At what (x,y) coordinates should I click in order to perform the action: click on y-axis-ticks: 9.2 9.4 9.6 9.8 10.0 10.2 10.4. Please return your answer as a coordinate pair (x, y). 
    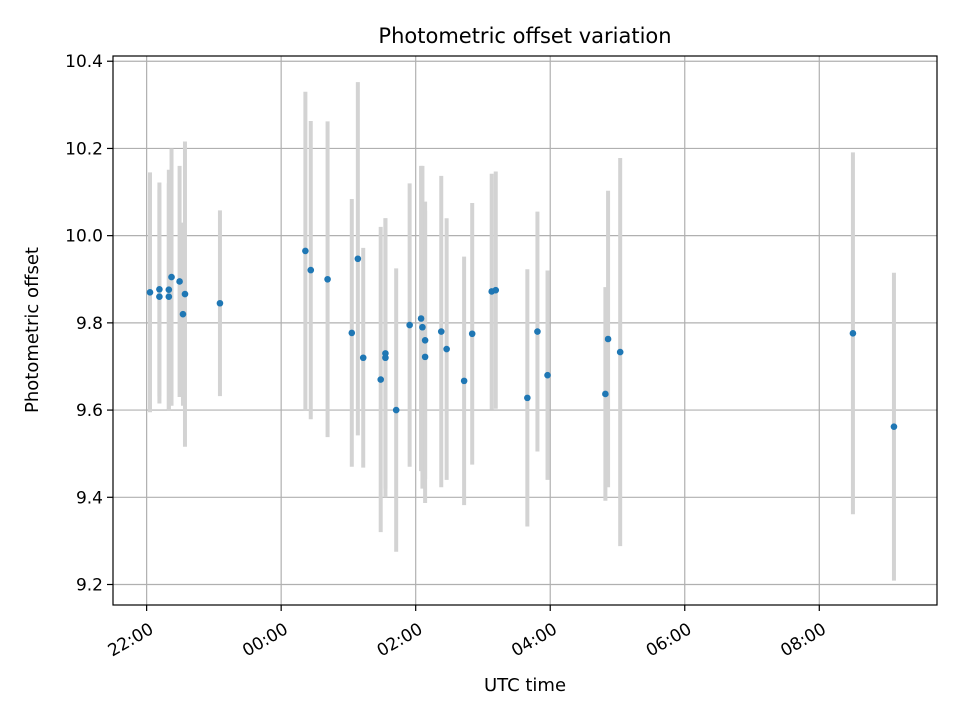
    Looking at the image, I should click on (89, 324).